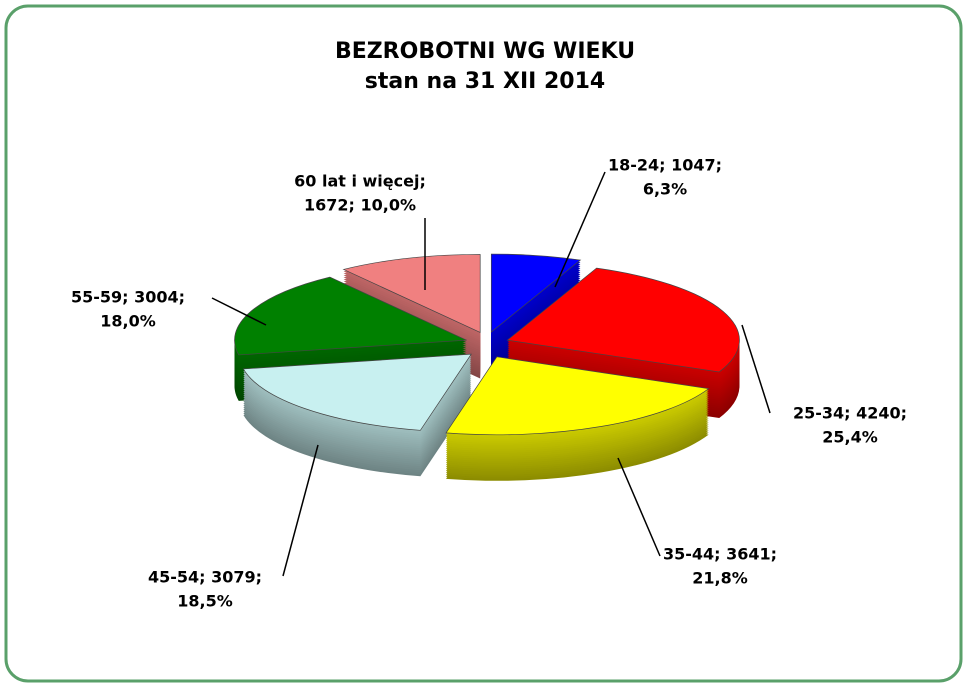 The height and width of the screenshot is (687, 967). I want to click on data-label: 45-54; 3079;, so click(205, 577).